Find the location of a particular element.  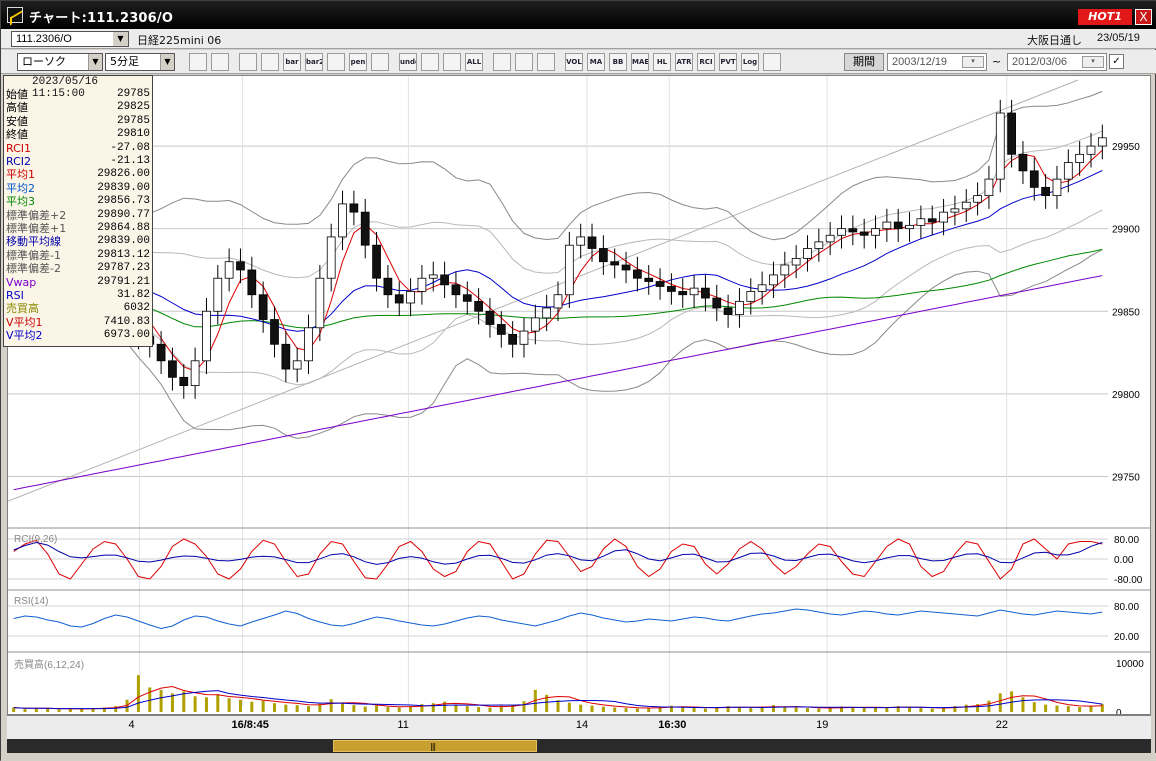

tool-button-pen: pen is located at coordinates (358, 62).